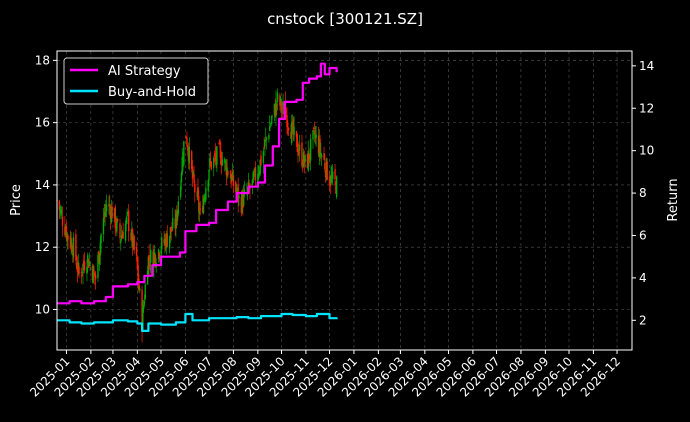 This screenshot has height=422, width=690. What do you see at coordinates (643, 278) in the screenshot?
I see `y-tick-label-right: 4` at bounding box center [643, 278].